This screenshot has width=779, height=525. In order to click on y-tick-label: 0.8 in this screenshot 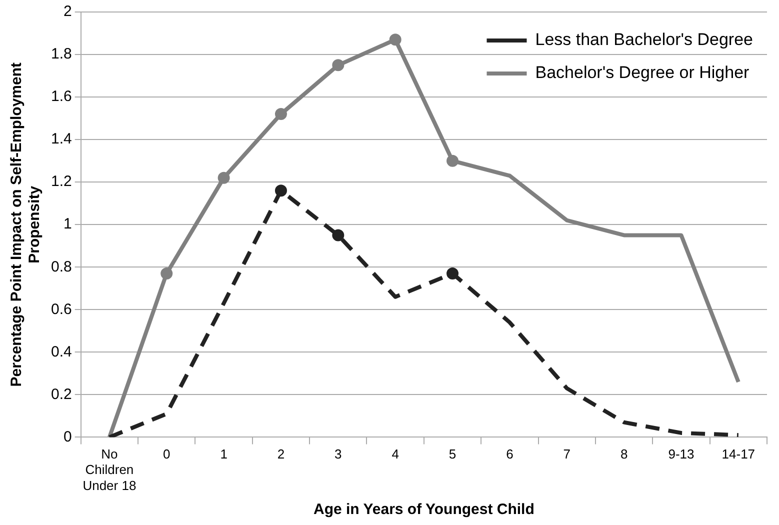, I will do `click(61, 267)`.